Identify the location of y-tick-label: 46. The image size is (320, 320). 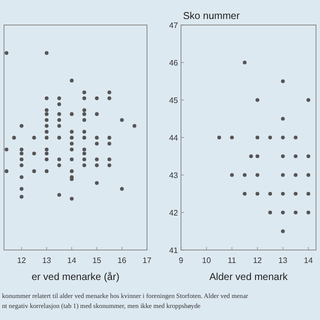
(174, 63).